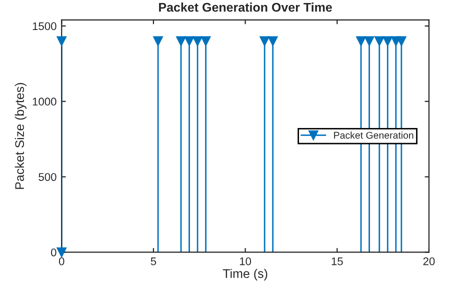 The width and height of the screenshot is (474, 285). What do you see at coordinates (44, 26) in the screenshot?
I see `y-tick-label: 1500` at bounding box center [44, 26].